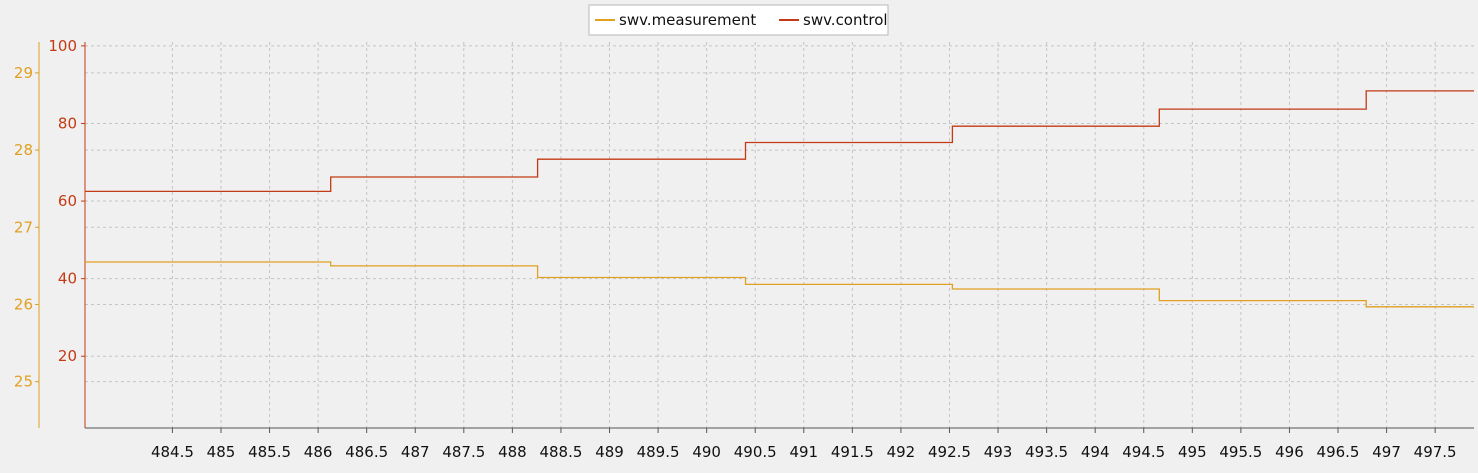  Describe the element at coordinates (609, 452) in the screenshot. I see `x-tick-label: 489` at that location.